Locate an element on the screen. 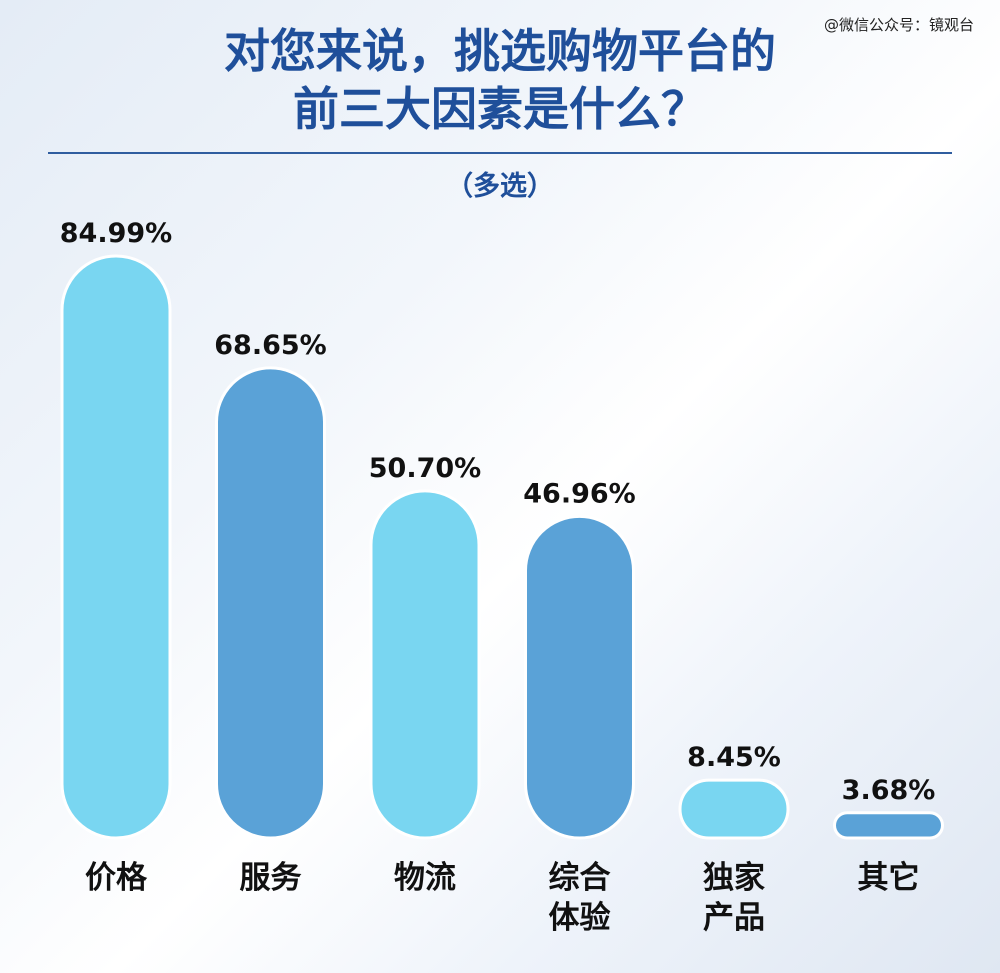  value-label-5: 3.68% is located at coordinates (889, 790).